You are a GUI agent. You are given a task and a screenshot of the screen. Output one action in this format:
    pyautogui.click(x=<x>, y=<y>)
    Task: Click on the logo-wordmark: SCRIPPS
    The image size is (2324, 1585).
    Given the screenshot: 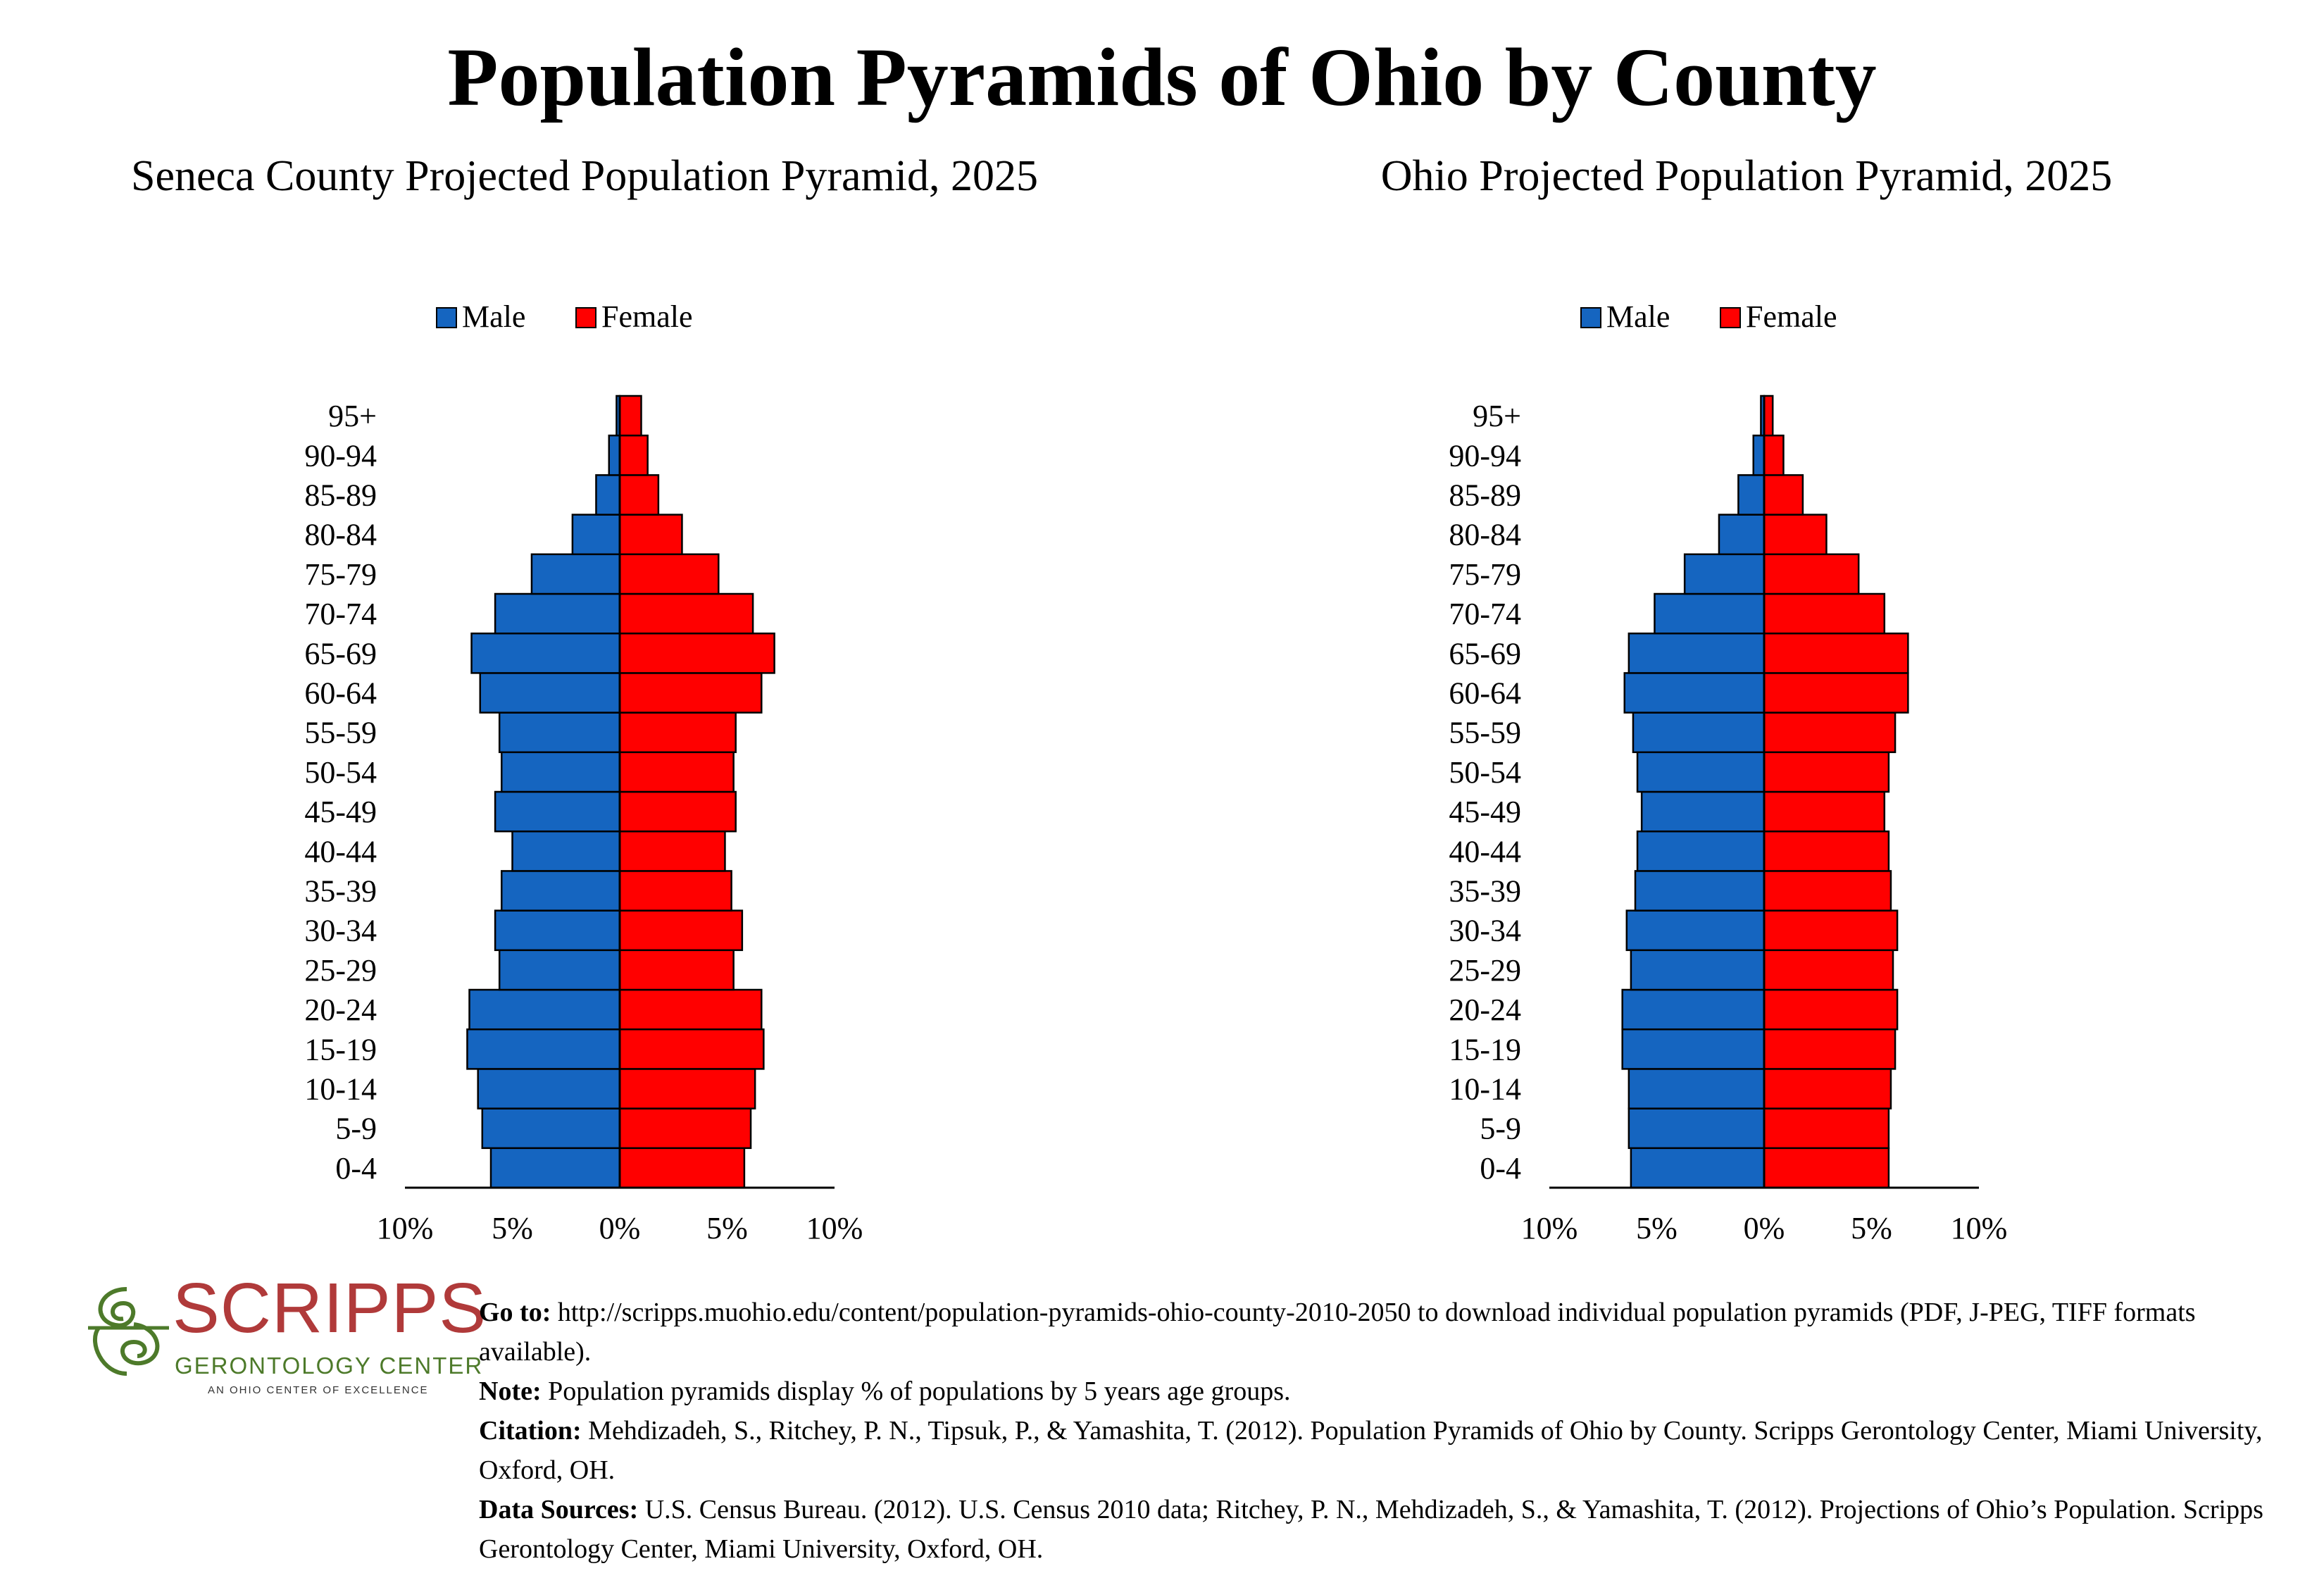 What is the action you would take?
    pyautogui.click(x=330, y=1308)
    